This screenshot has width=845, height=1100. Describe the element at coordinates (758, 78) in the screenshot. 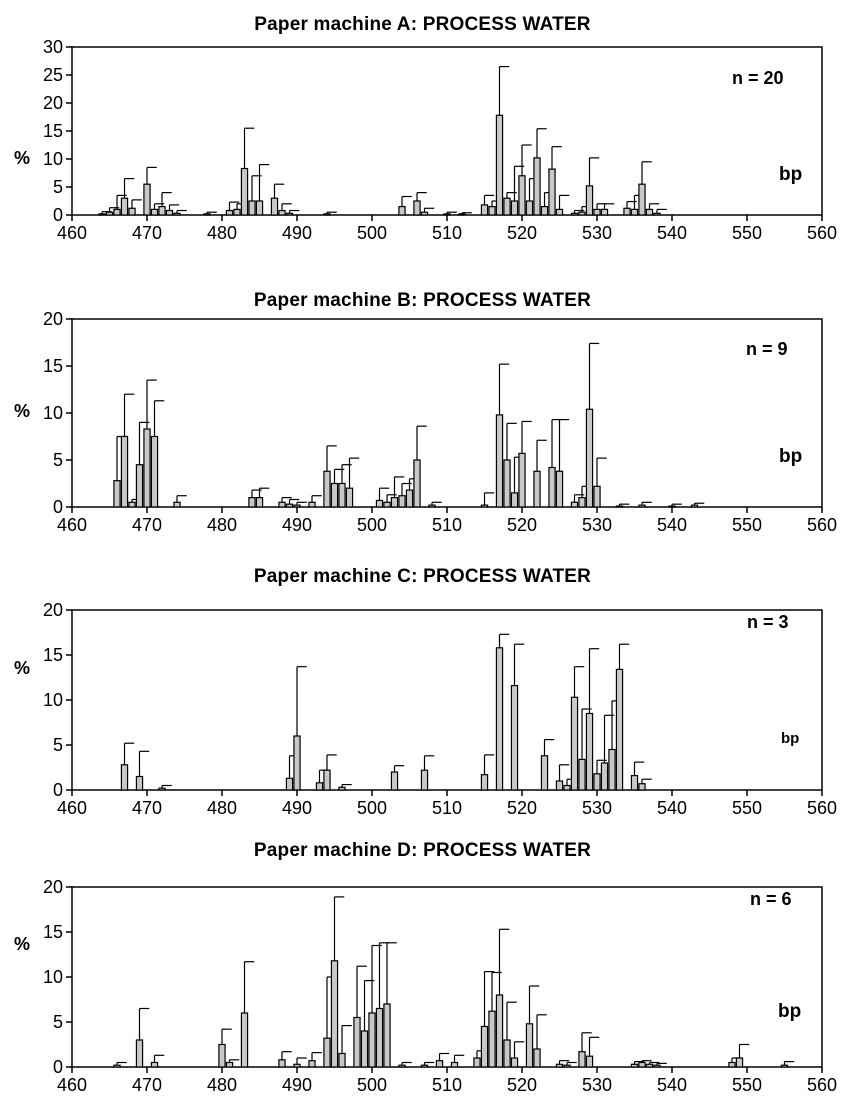

I see `sample-size-label: n = 20` at that location.